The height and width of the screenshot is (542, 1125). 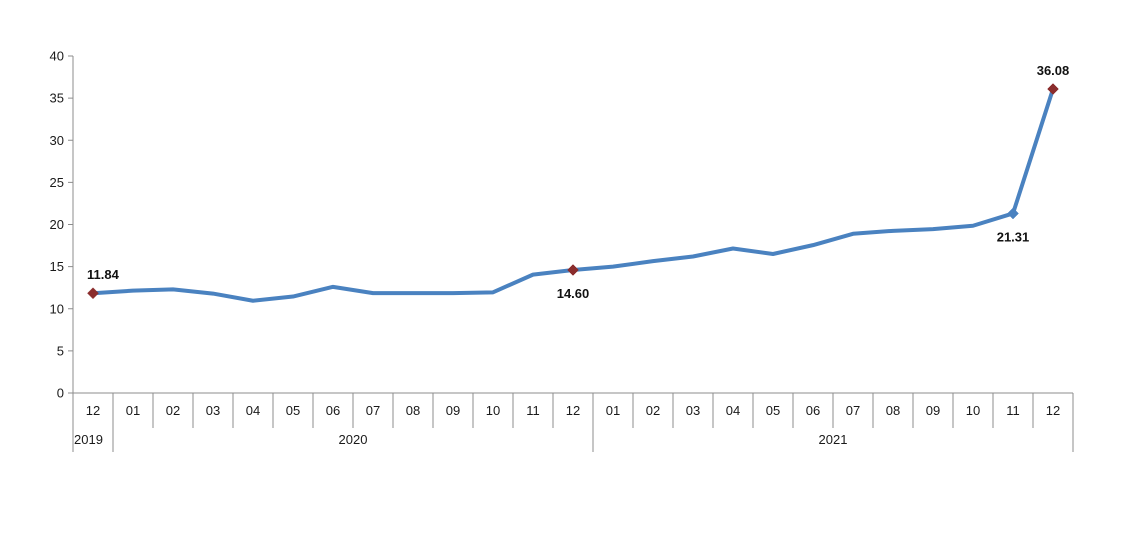 What do you see at coordinates (57, 266) in the screenshot?
I see `y-tick-label: 15` at bounding box center [57, 266].